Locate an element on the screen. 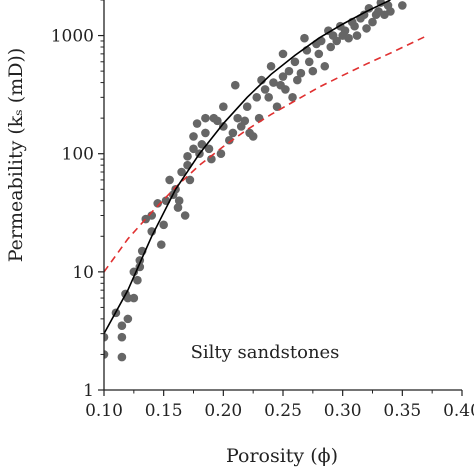 The width and height of the screenshot is (474, 474). y-axis-title: Permeability (kₛ (mD)) is located at coordinates (16, 155).